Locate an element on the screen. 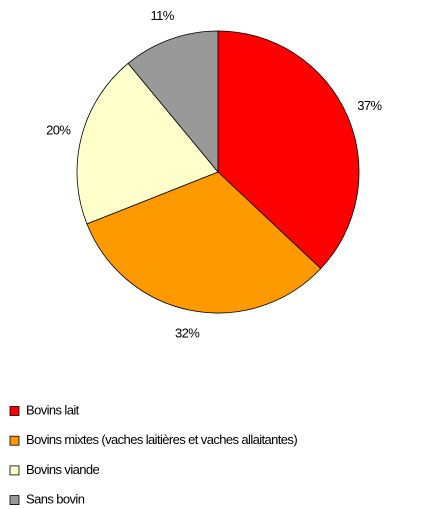 The height and width of the screenshot is (509, 430). legend-label: Bovins viande is located at coordinates (63, 469).